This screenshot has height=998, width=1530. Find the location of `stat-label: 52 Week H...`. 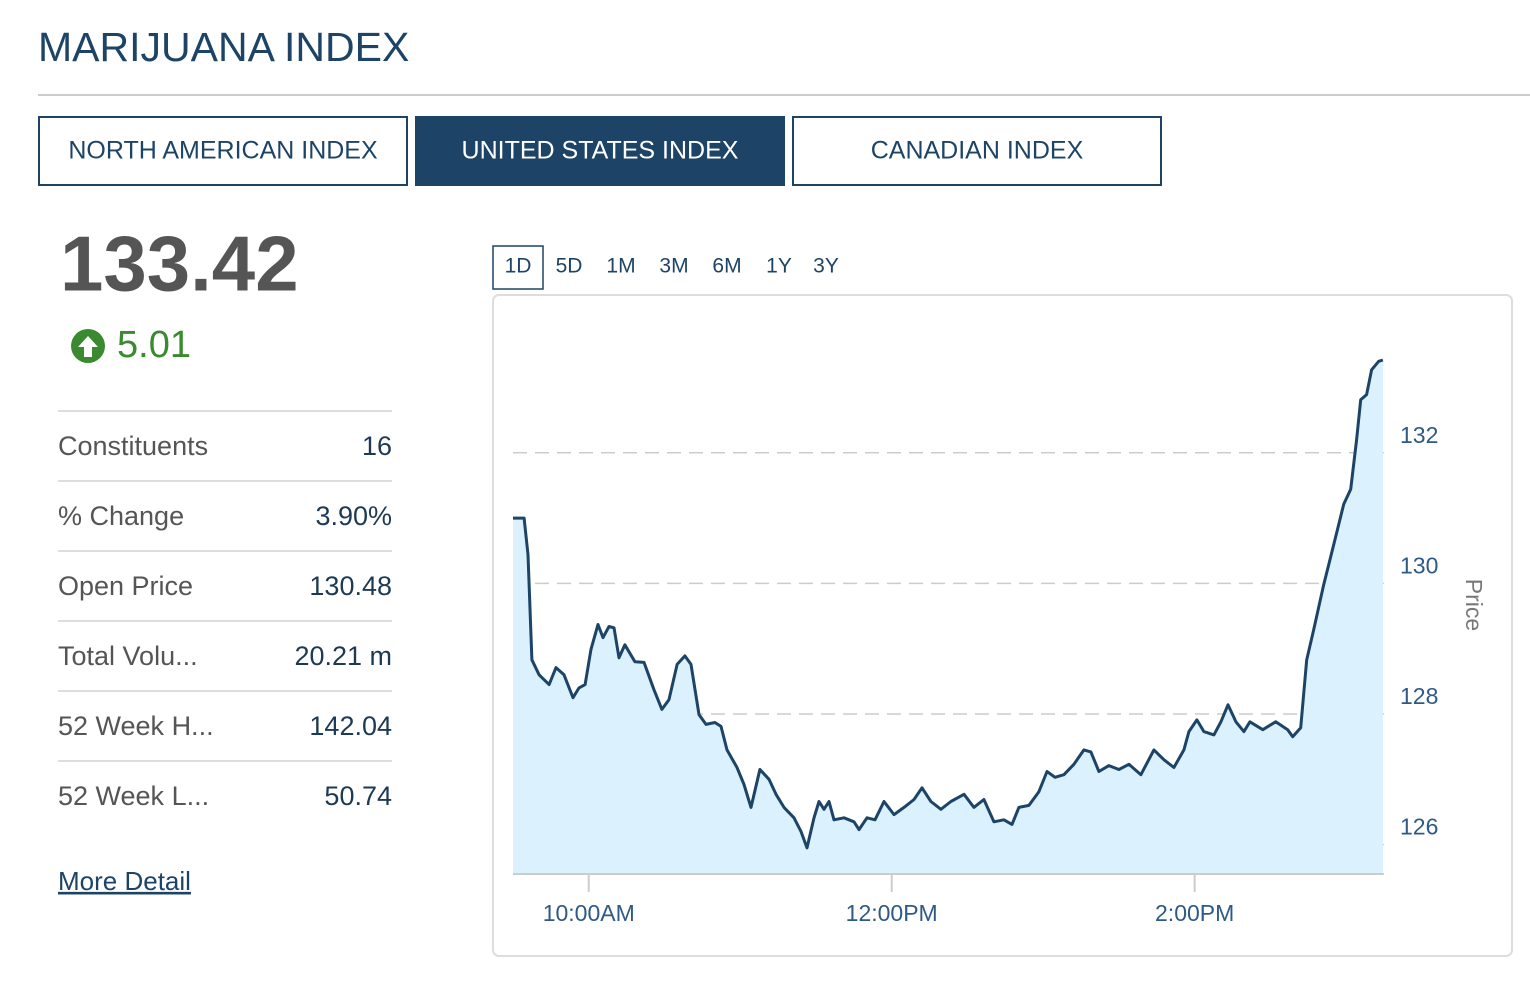

stat-label: 52 Week H... is located at coordinates (136, 726).